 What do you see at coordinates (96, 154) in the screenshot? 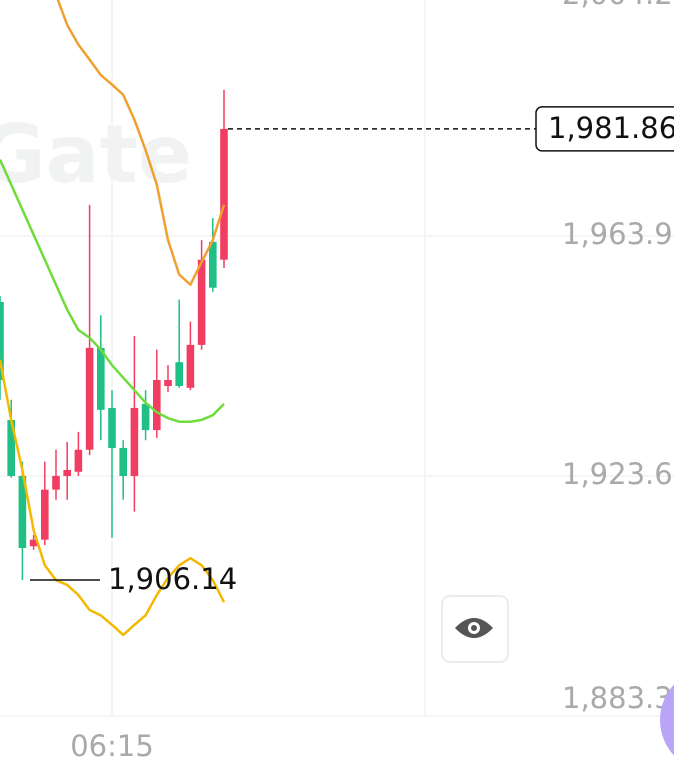
I see `watermark: Gate` at bounding box center [96, 154].